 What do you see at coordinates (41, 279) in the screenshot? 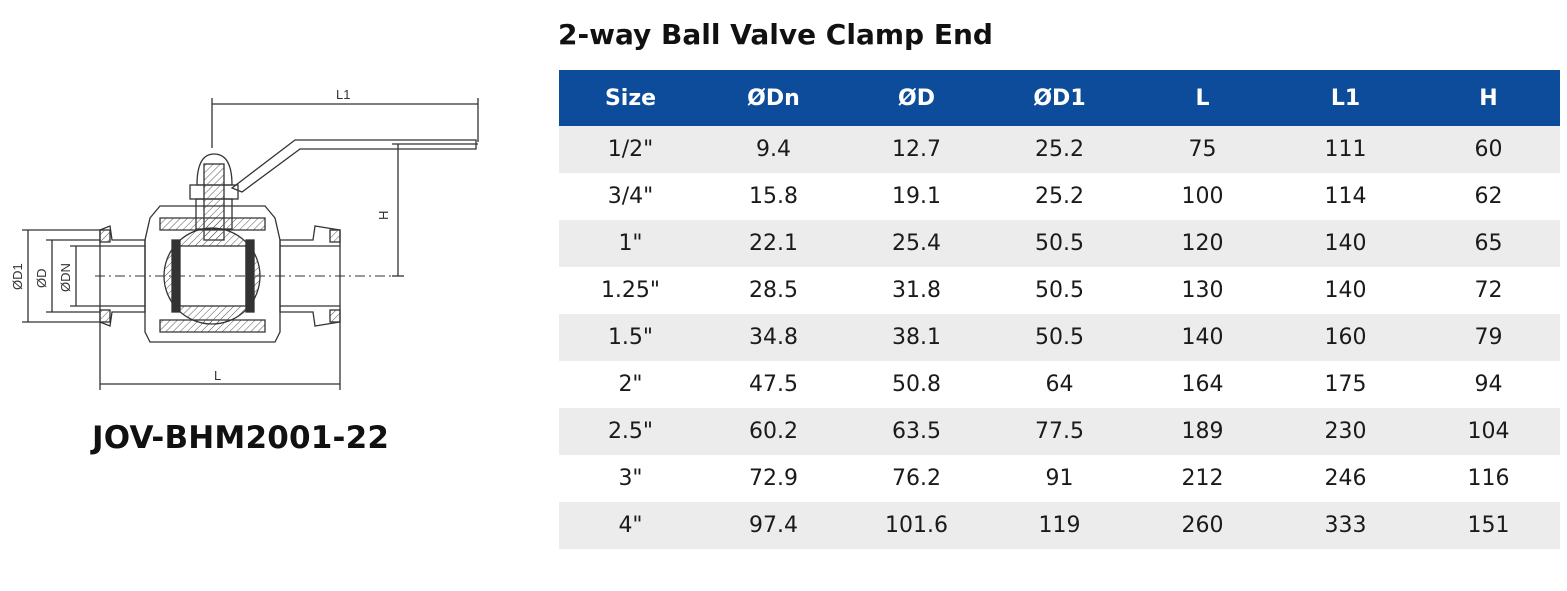
I see `label-d: ØD` at bounding box center [41, 279].